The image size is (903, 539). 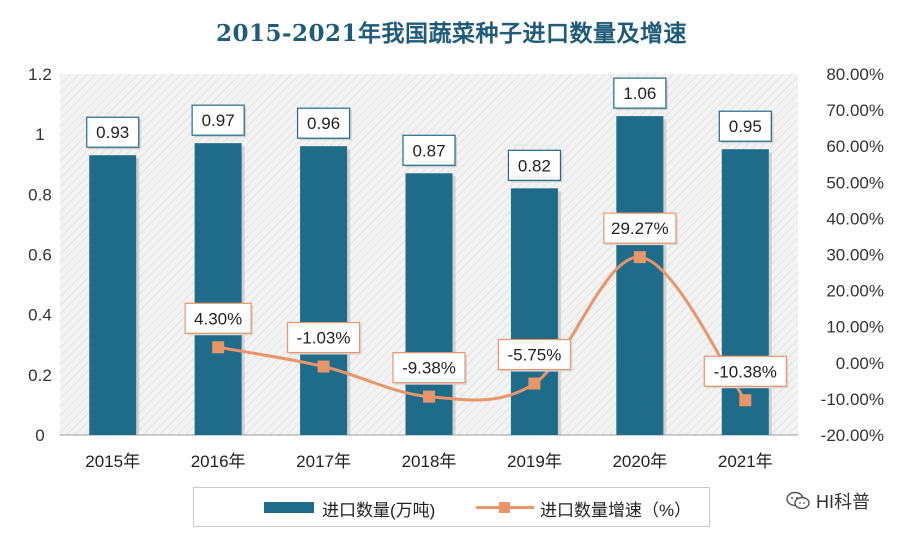 I want to click on left-tick-label: 0.8, so click(x=40, y=194).